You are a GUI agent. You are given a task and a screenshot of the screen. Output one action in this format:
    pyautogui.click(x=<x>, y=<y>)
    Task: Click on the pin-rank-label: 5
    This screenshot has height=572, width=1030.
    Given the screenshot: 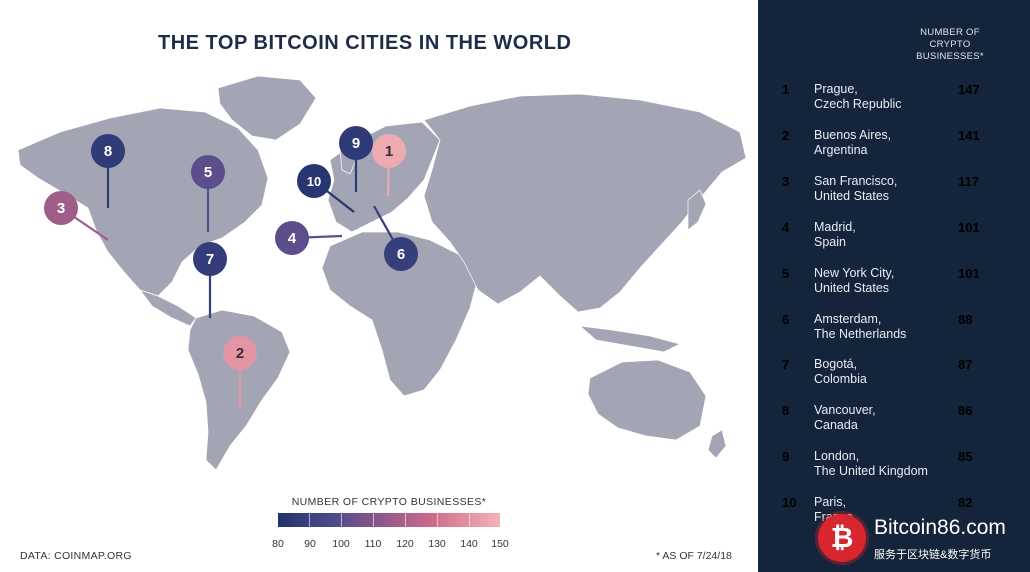 What is the action you would take?
    pyautogui.click(x=208, y=172)
    